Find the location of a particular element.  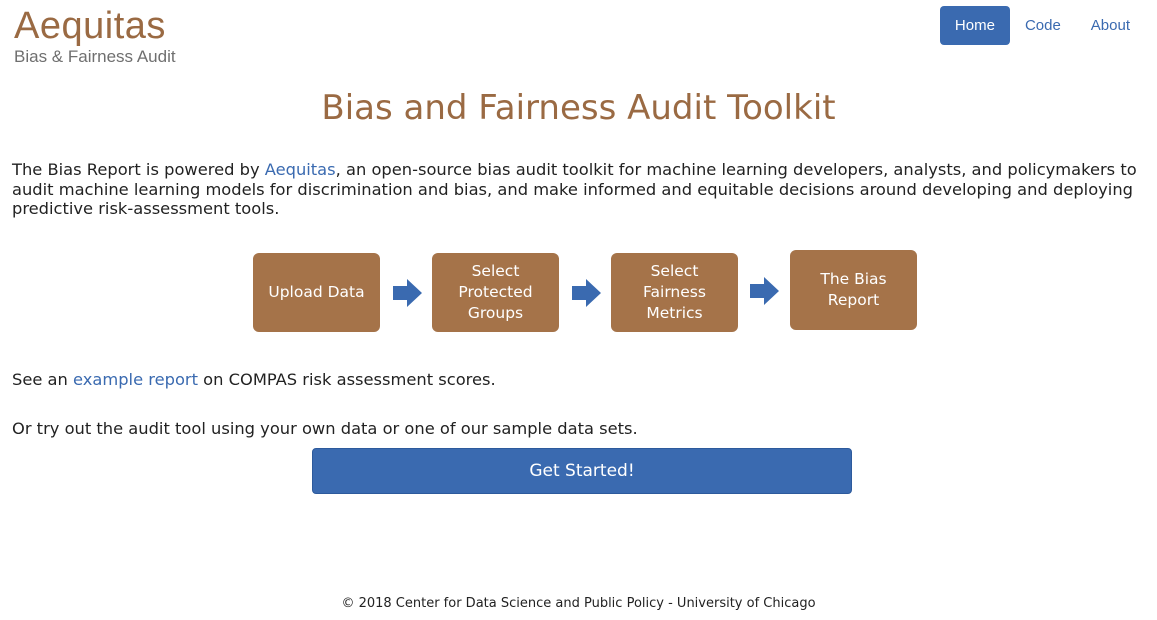

step-the-bias-report: The Bias Report is located at coordinates (853, 290).